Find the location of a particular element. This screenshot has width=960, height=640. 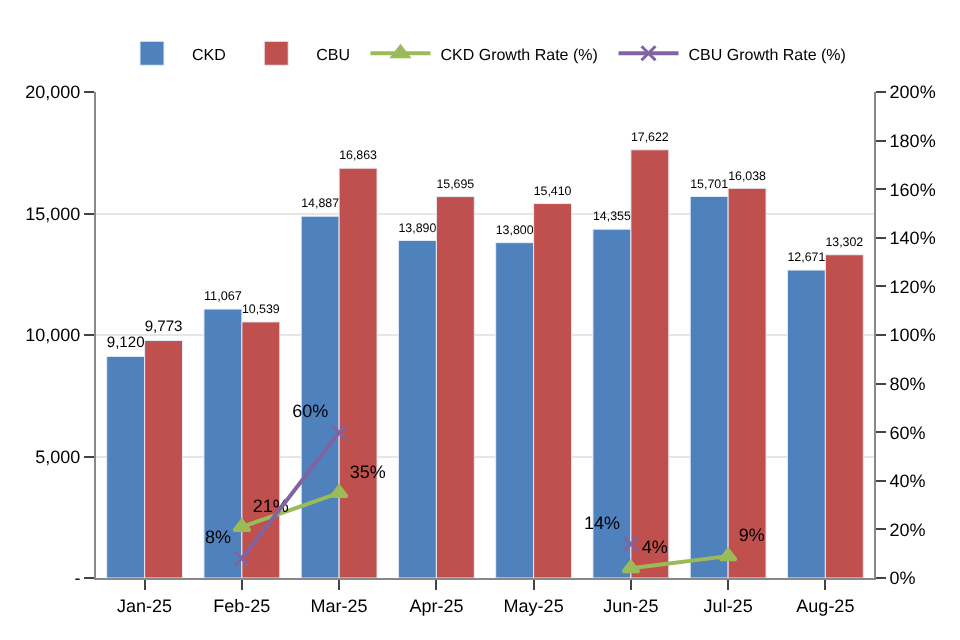

data-label: 9,120 is located at coordinates (125, 342).